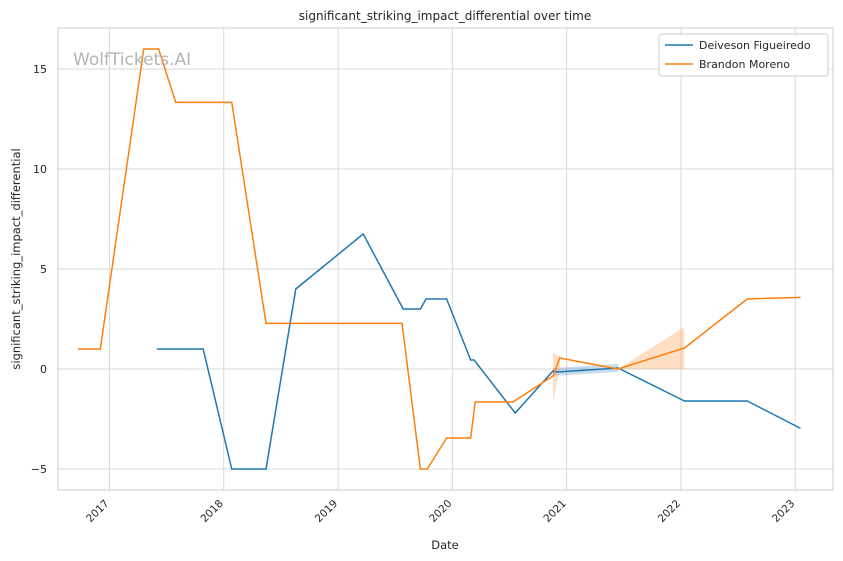  I want to click on y-tick-labels: −5 0 5 10 15, so click(39, 269).